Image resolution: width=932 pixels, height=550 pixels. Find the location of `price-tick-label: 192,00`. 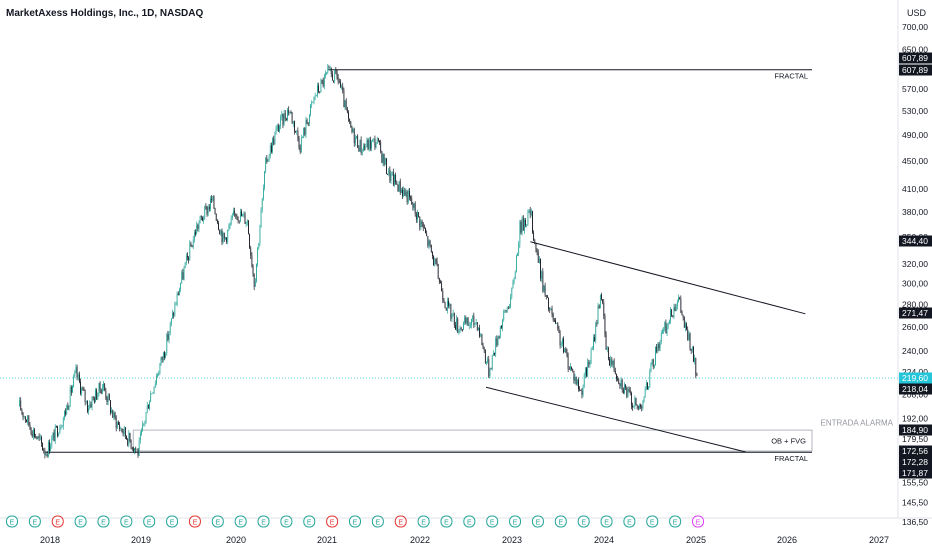

price-tick-label: 192,00 is located at coordinates (915, 419).